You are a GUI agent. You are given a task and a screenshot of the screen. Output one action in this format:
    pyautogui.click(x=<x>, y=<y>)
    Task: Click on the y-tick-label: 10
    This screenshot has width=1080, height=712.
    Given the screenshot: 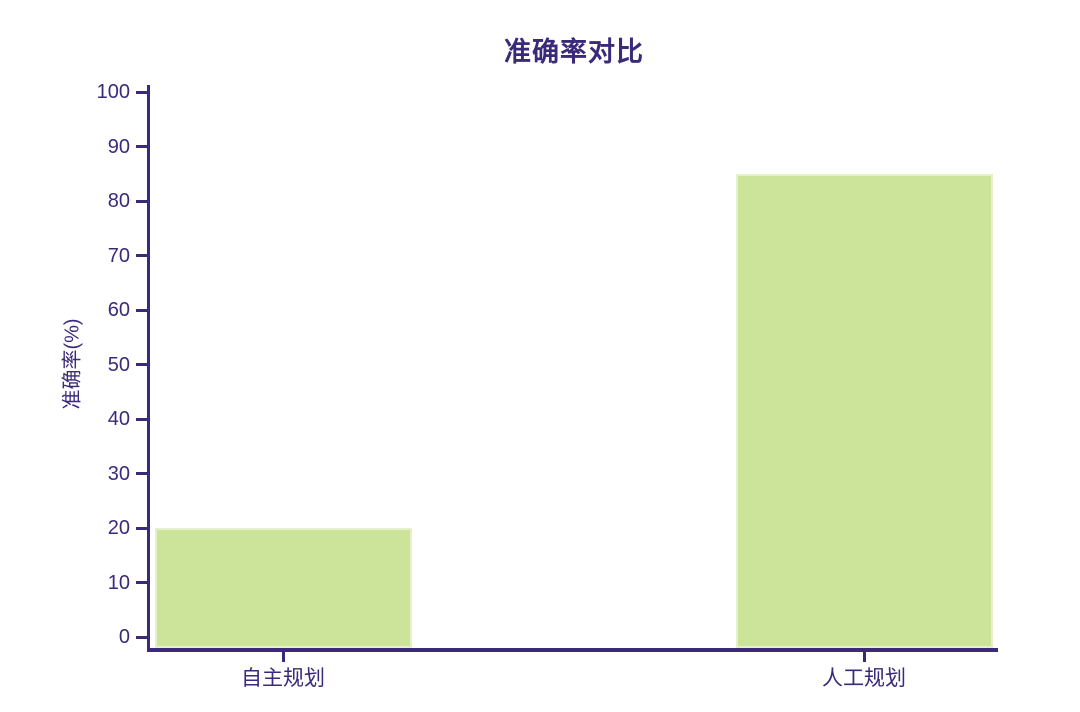 What is the action you would take?
    pyautogui.click(x=118, y=582)
    